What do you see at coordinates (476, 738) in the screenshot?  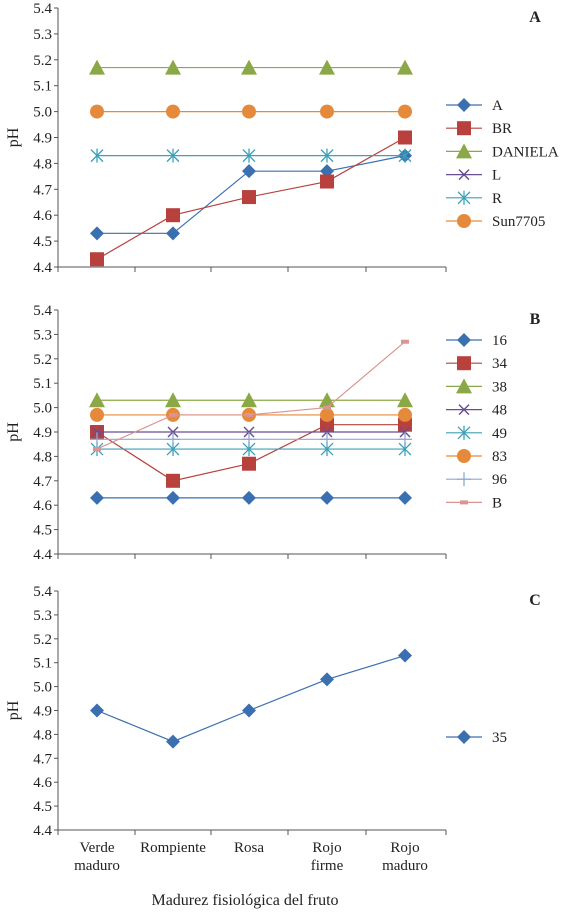 I see `legend-entry: 35` at bounding box center [476, 738].